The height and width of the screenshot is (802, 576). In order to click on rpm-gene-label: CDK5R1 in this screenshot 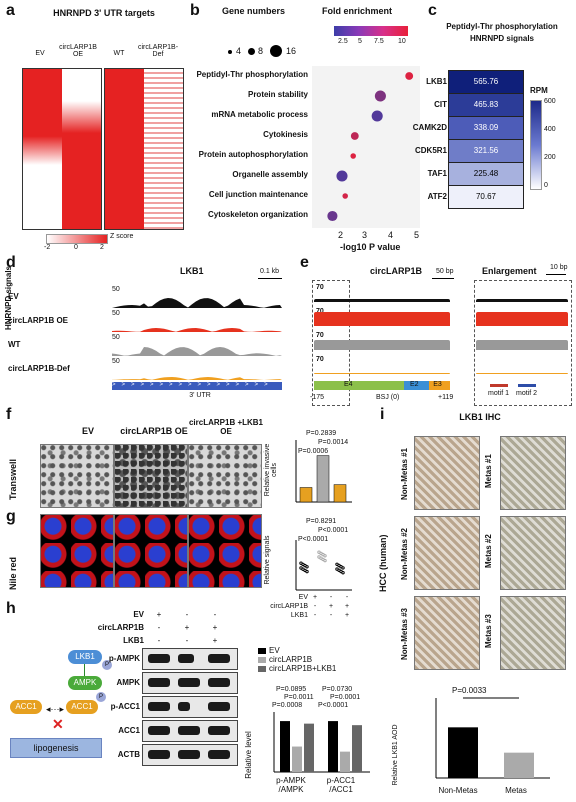, I will do `click(430, 150)`.